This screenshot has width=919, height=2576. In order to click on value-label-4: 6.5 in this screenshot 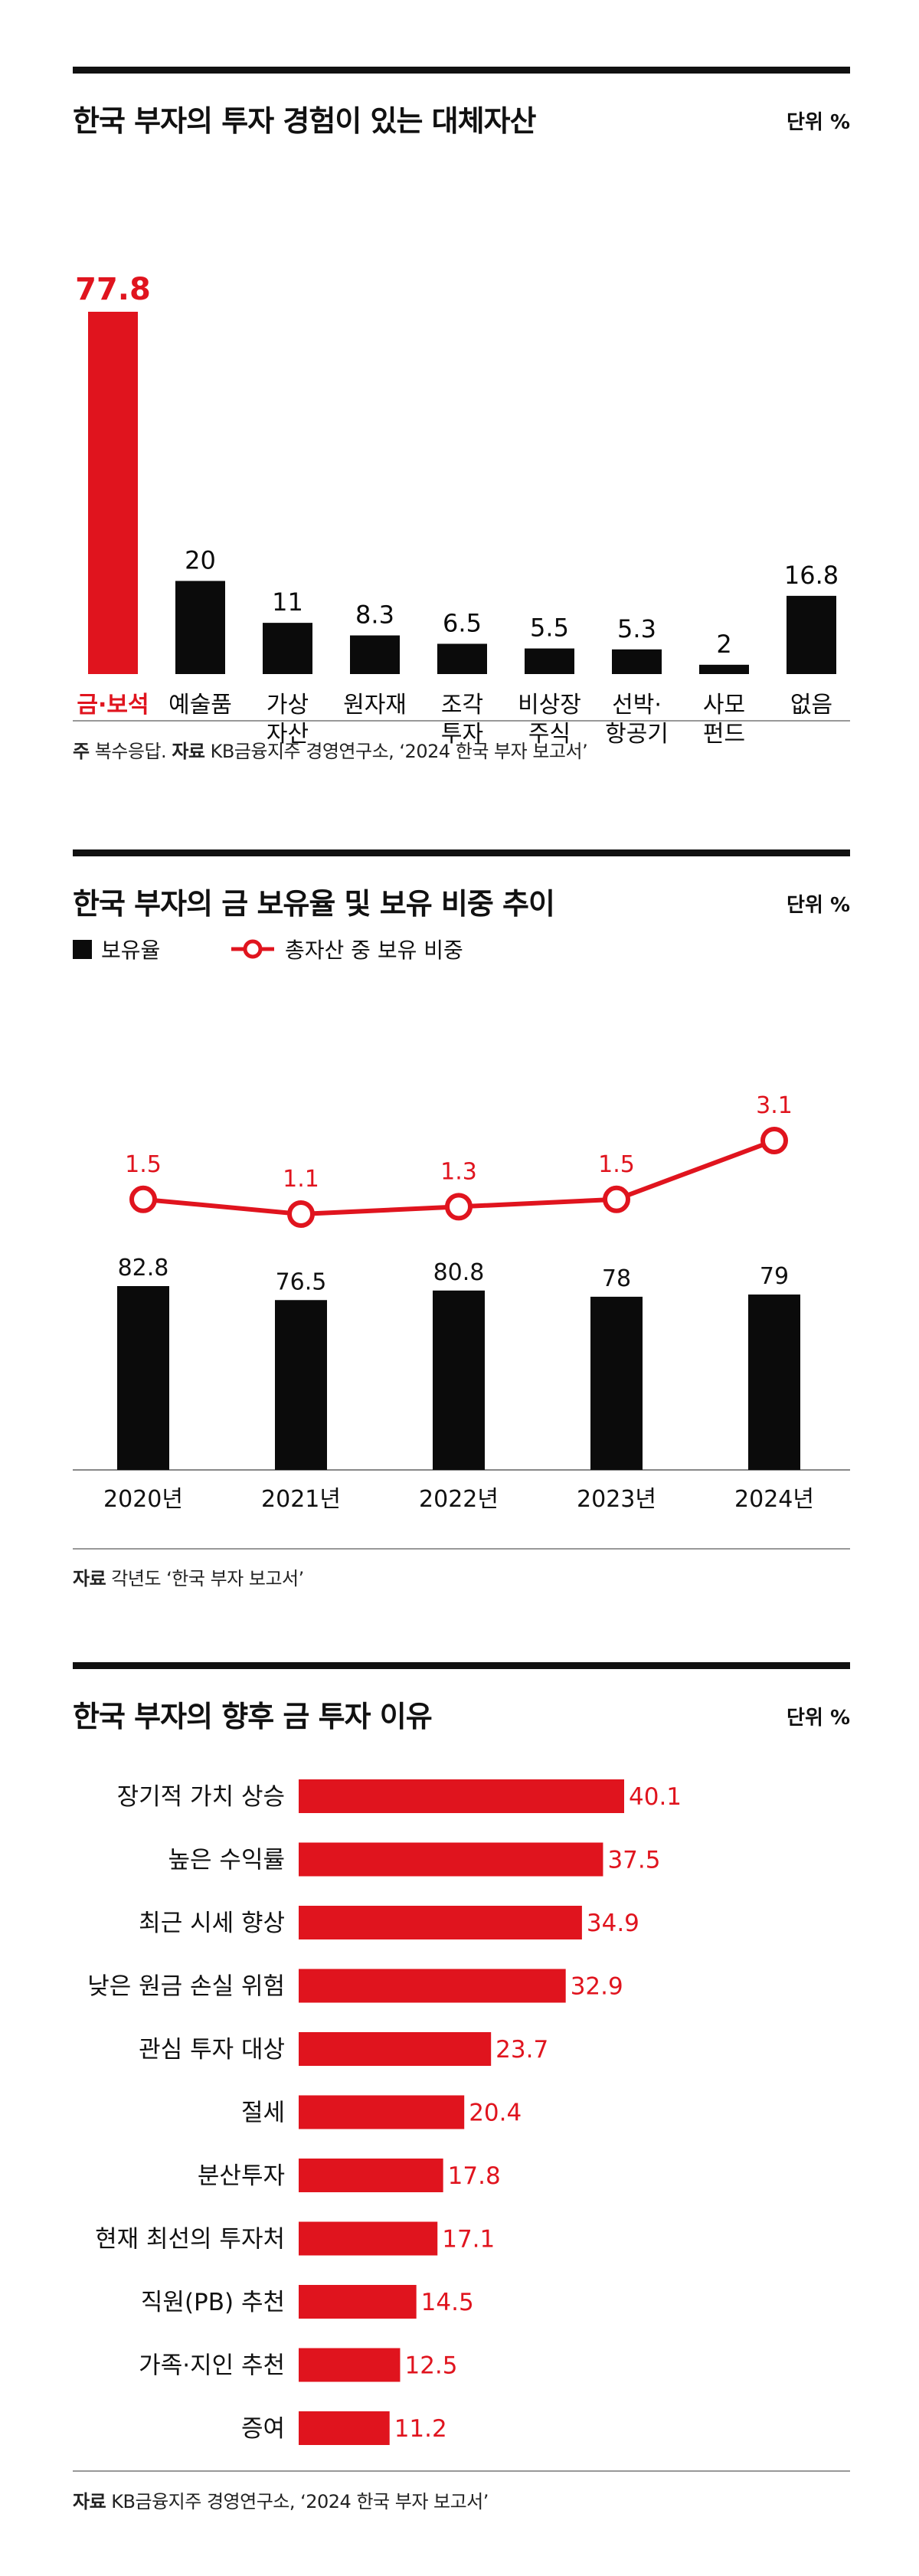, I will do `click(462, 622)`.